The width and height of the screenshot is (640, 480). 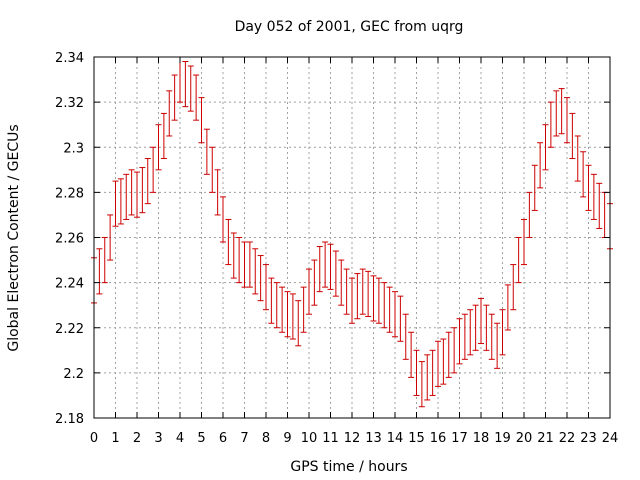 I want to click on x-tick-label: 9, so click(x=287, y=438).